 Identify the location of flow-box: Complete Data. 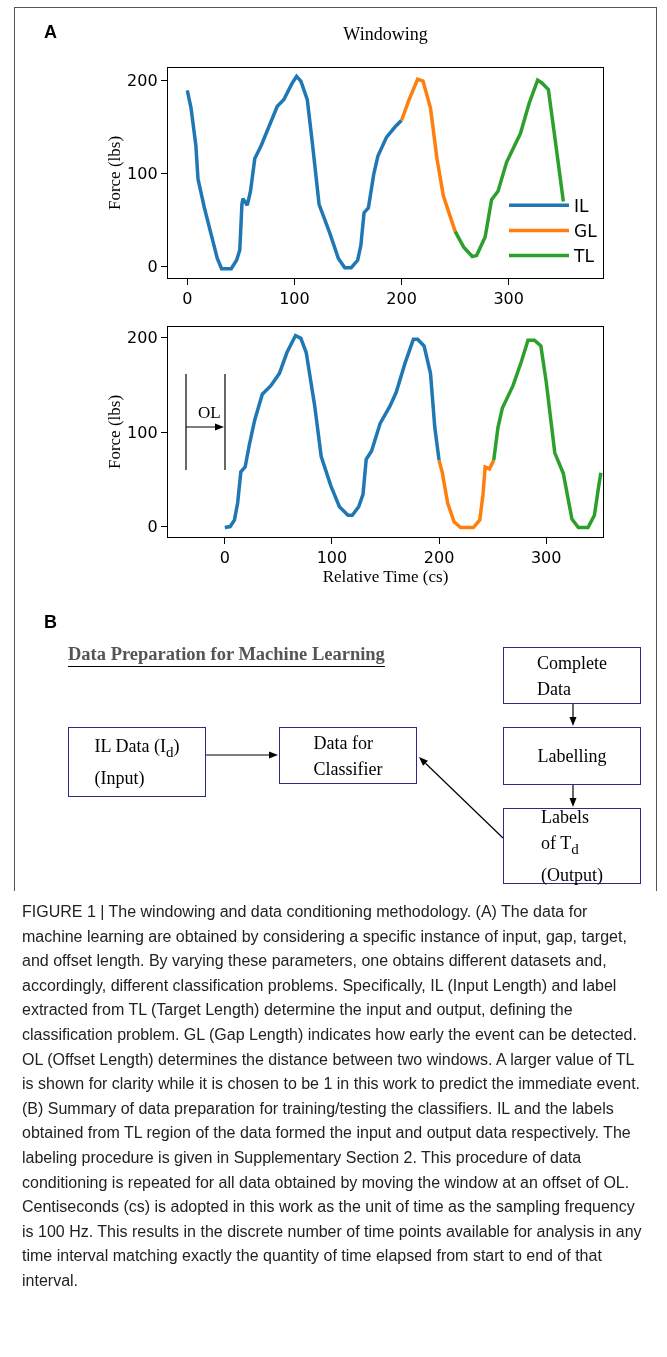
(572, 675).